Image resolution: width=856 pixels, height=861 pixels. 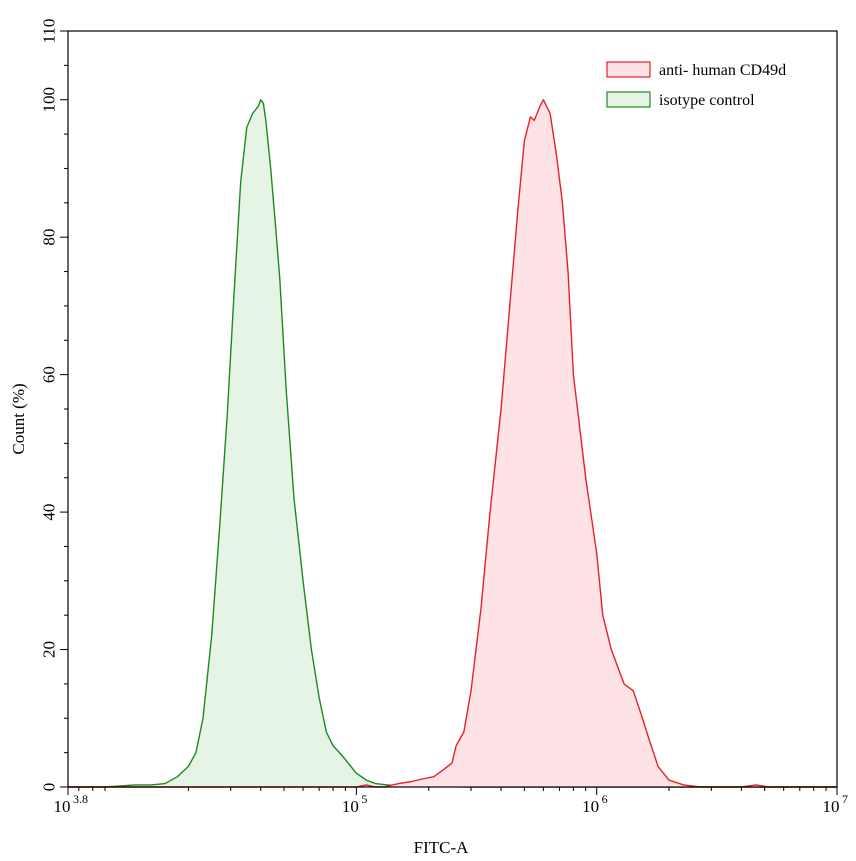 I want to click on legend-swatch-isotype-control, so click(x=628, y=99).